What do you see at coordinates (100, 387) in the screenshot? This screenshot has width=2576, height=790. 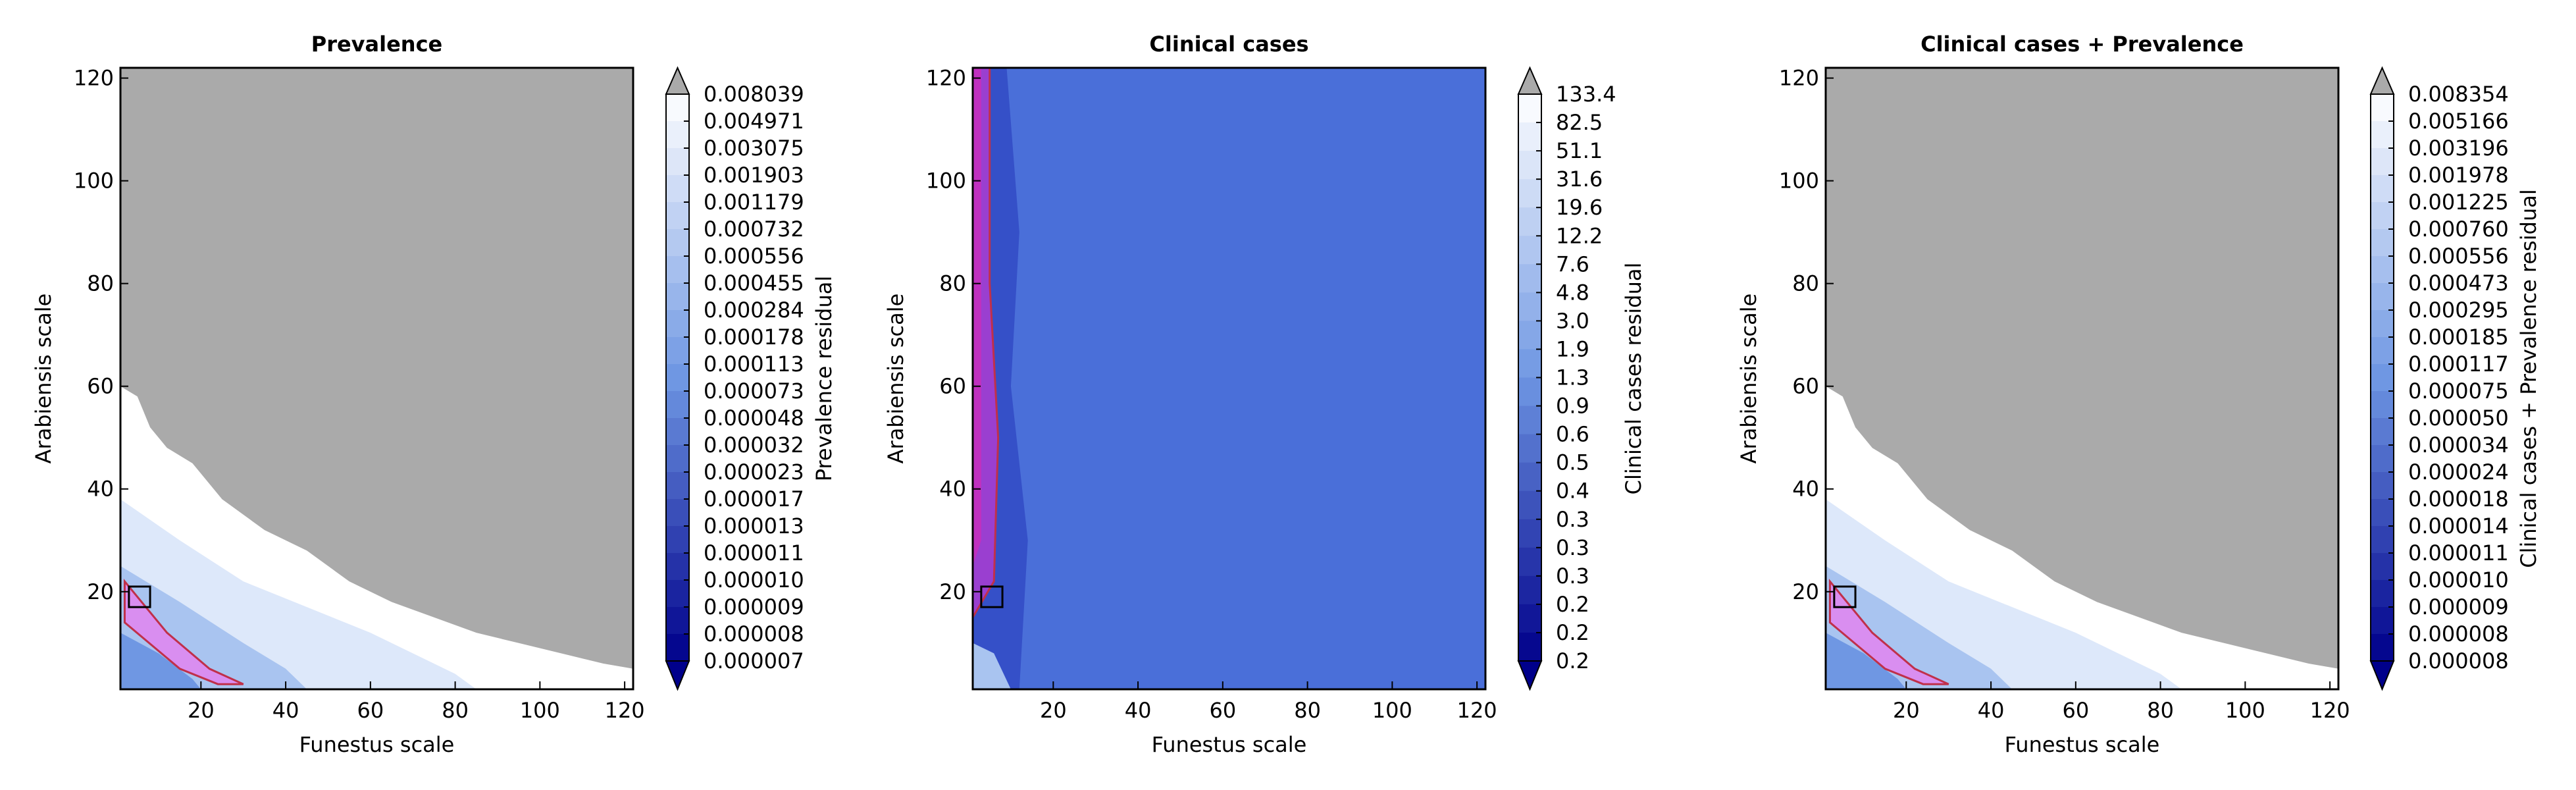 I see `y-tick-label: 60` at bounding box center [100, 387].